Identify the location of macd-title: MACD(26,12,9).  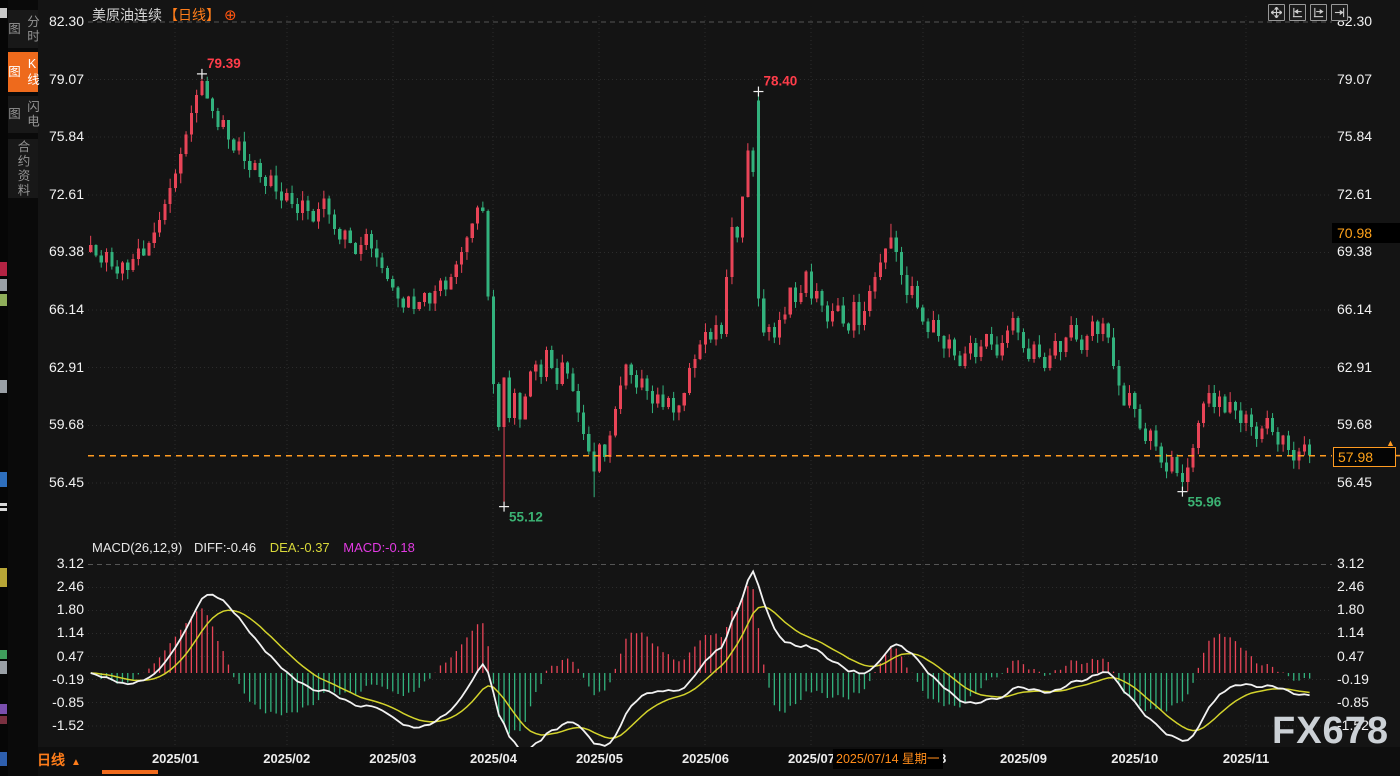
(137, 547).